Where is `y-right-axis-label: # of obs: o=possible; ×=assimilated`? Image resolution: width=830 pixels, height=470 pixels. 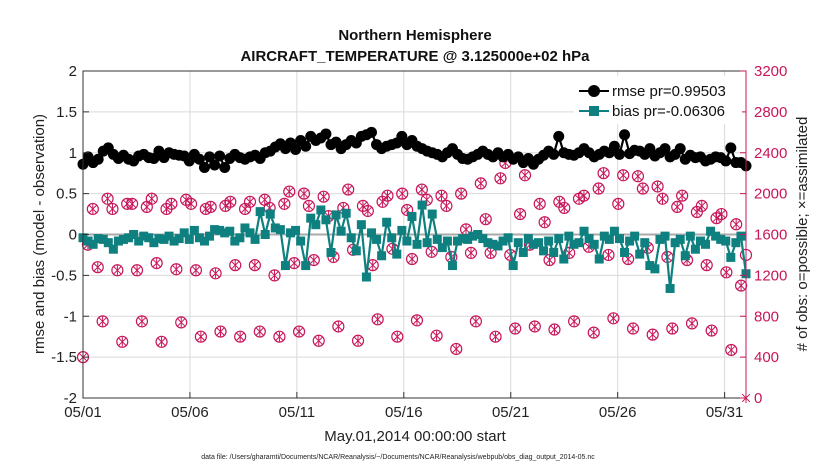 y-right-axis-label: # of obs: o=possible; ×=assimilated is located at coordinates (802, 234).